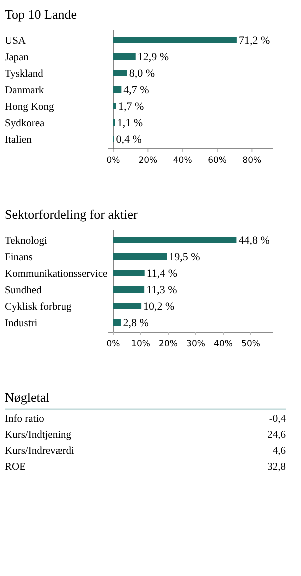  Describe the element at coordinates (279, 451) in the screenshot. I see `text: 4,6` at that location.